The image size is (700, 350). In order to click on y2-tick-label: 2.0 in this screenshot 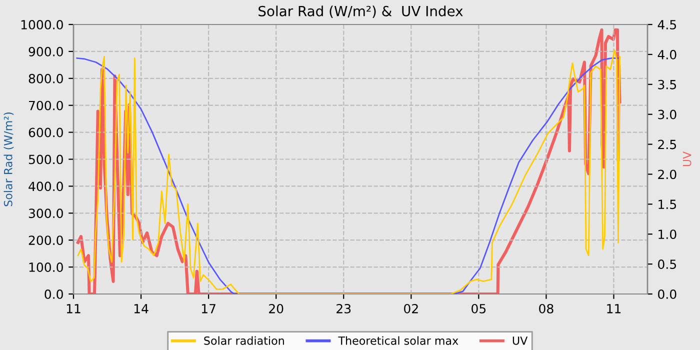, I will do `click(667, 175)`.